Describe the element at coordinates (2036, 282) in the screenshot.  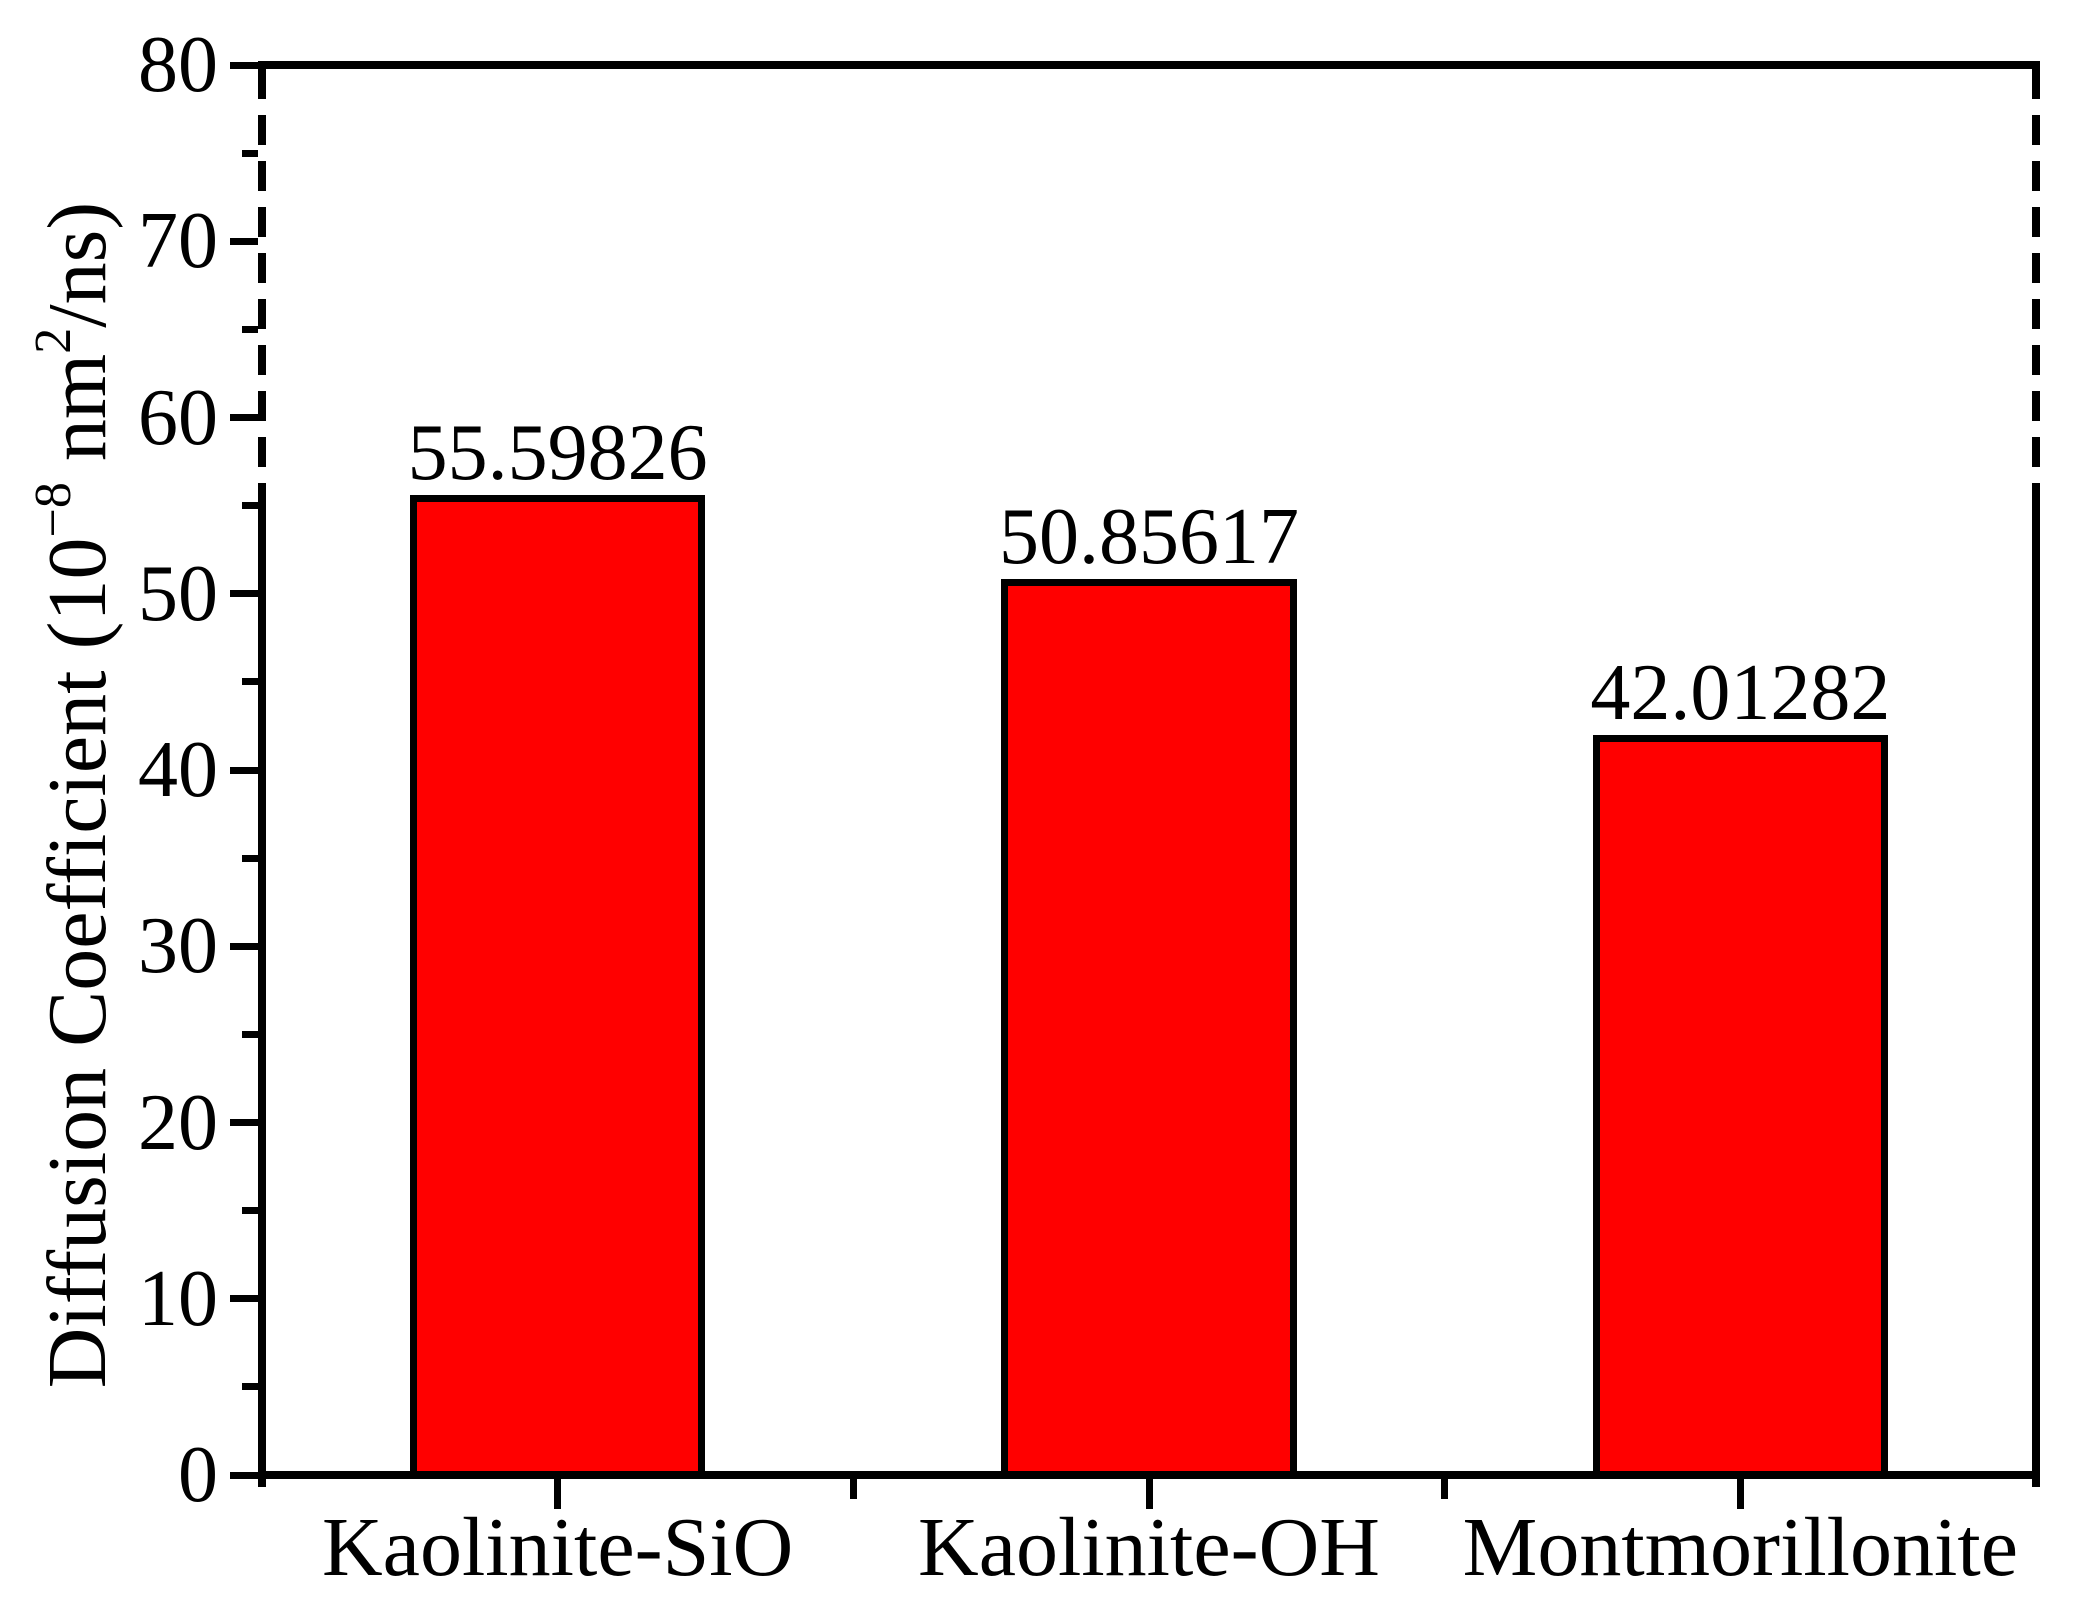
I see `right-spine-dashed-segment` at that location.